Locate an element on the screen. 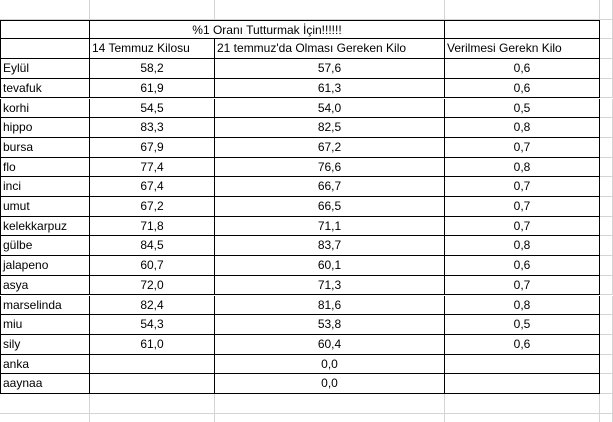 This screenshot has height=422, width=613. row-label: aaynaa is located at coordinates (45, 384).